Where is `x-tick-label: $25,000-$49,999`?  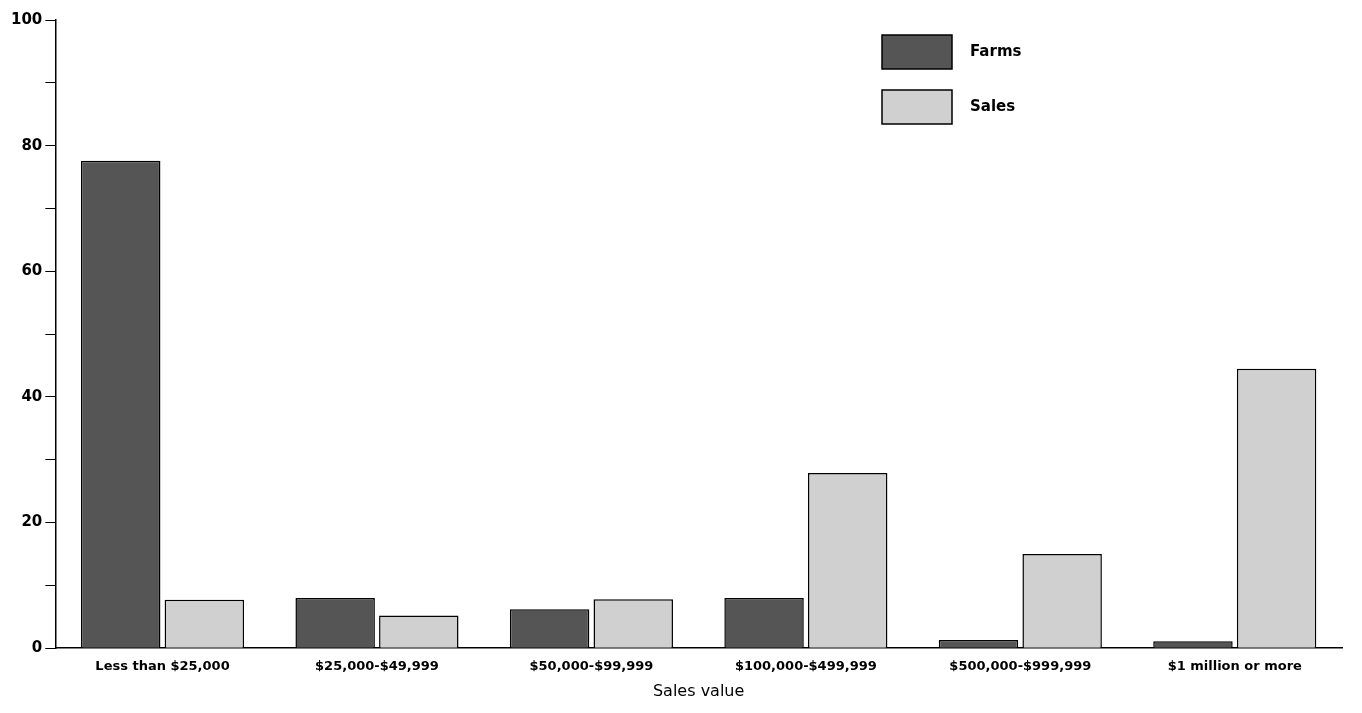 x-tick-label: $25,000-$49,999 is located at coordinates (377, 666).